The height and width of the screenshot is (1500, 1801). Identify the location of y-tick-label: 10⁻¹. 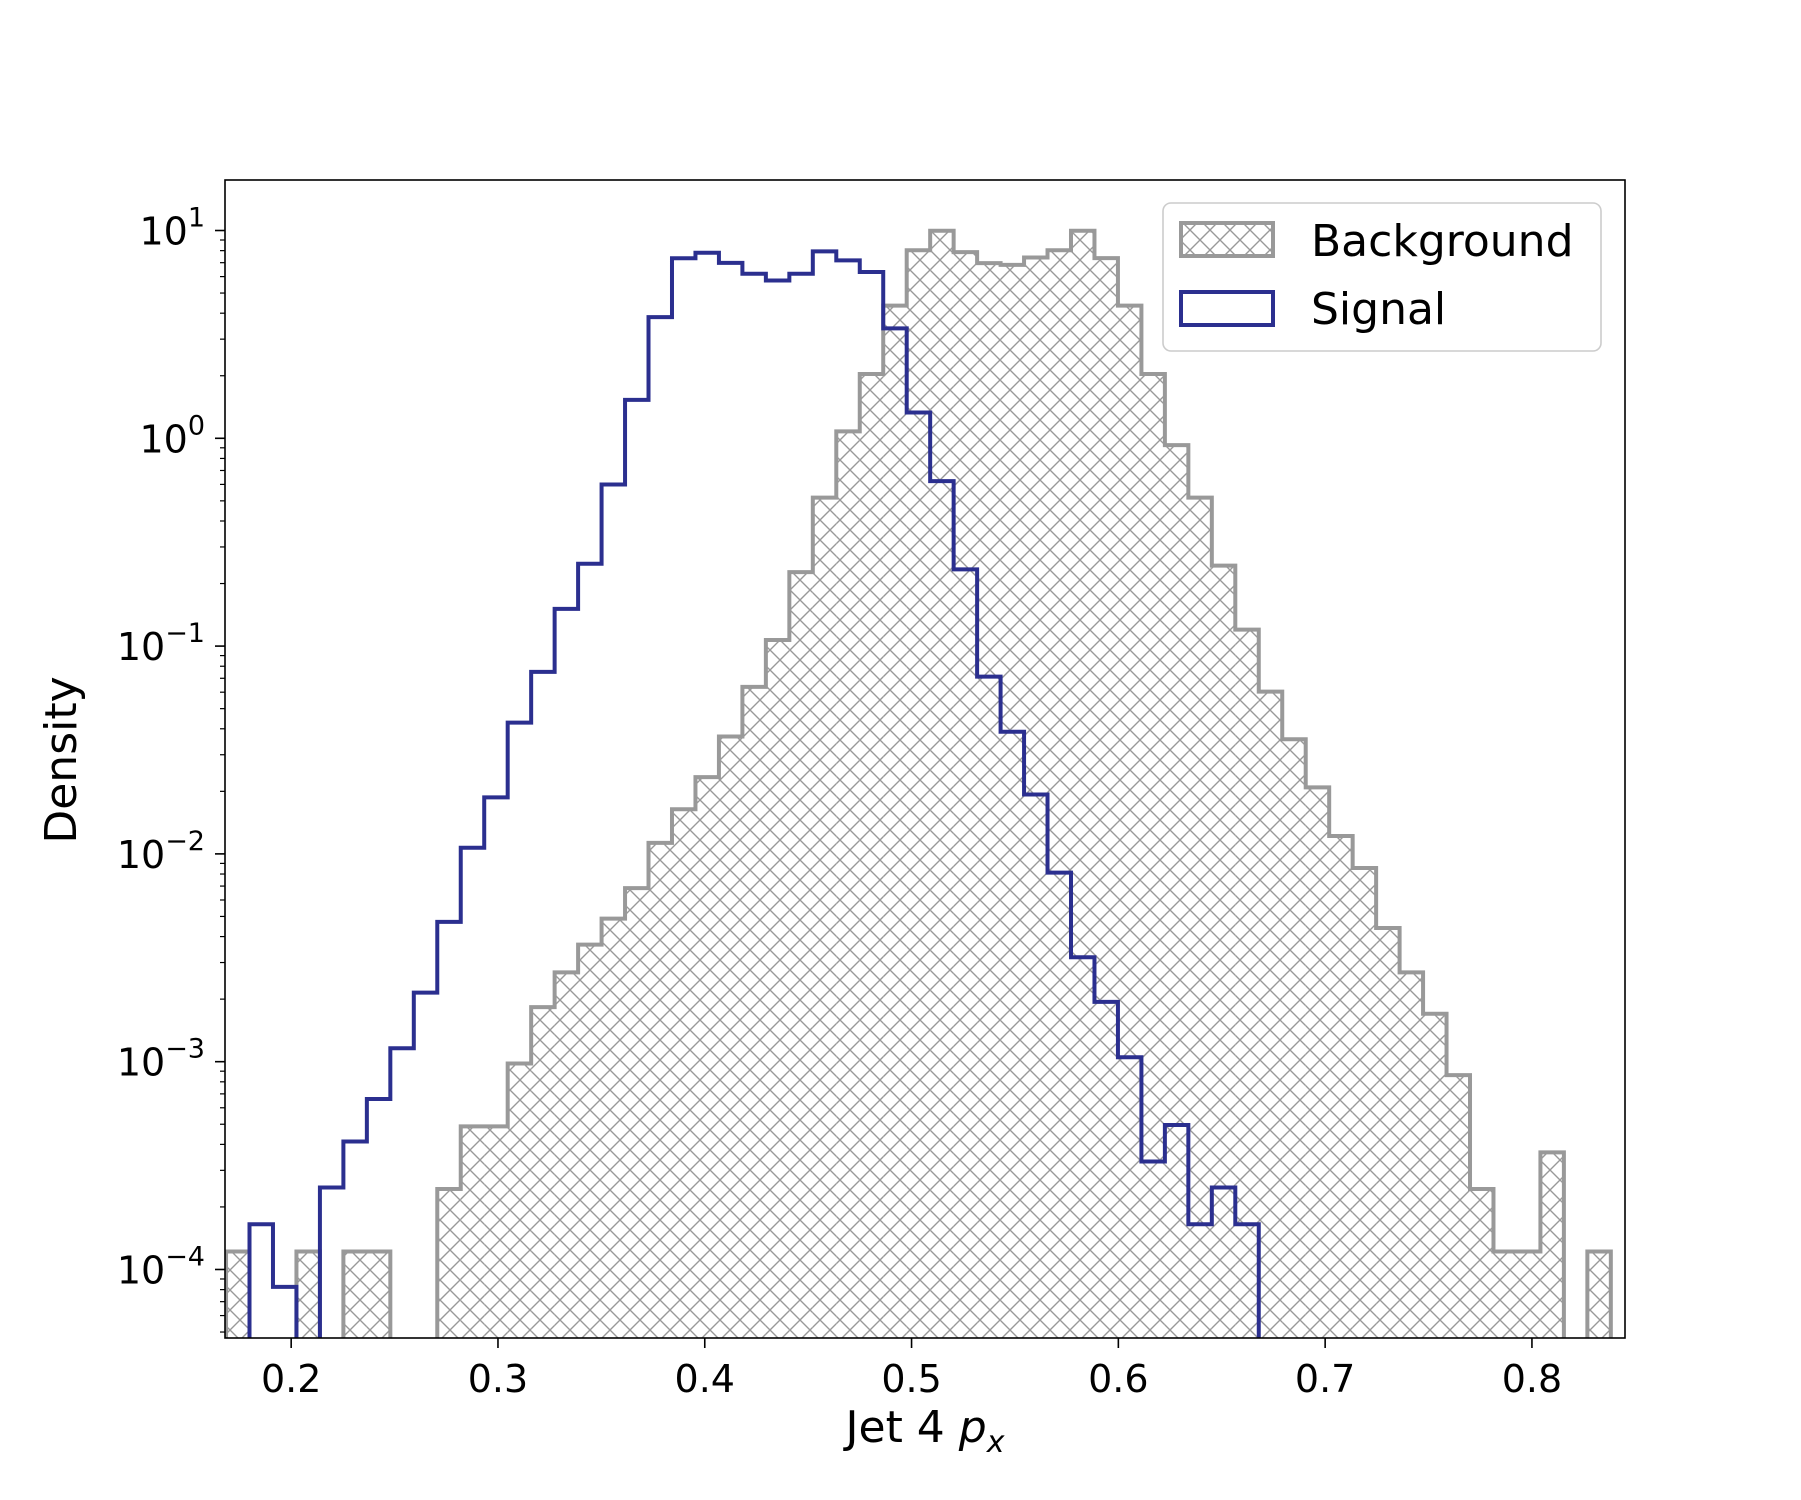
(161, 643).